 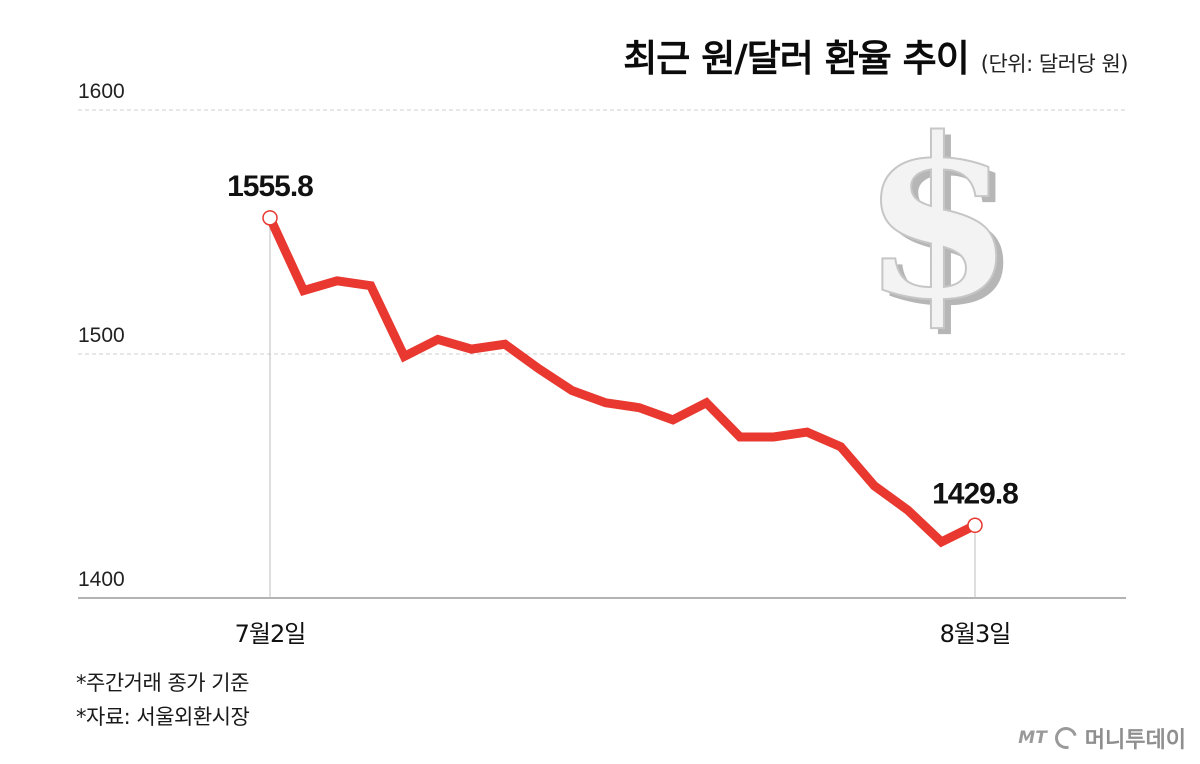 What do you see at coordinates (101, 579) in the screenshot?
I see `y-tick-label-1400: 1400` at bounding box center [101, 579].